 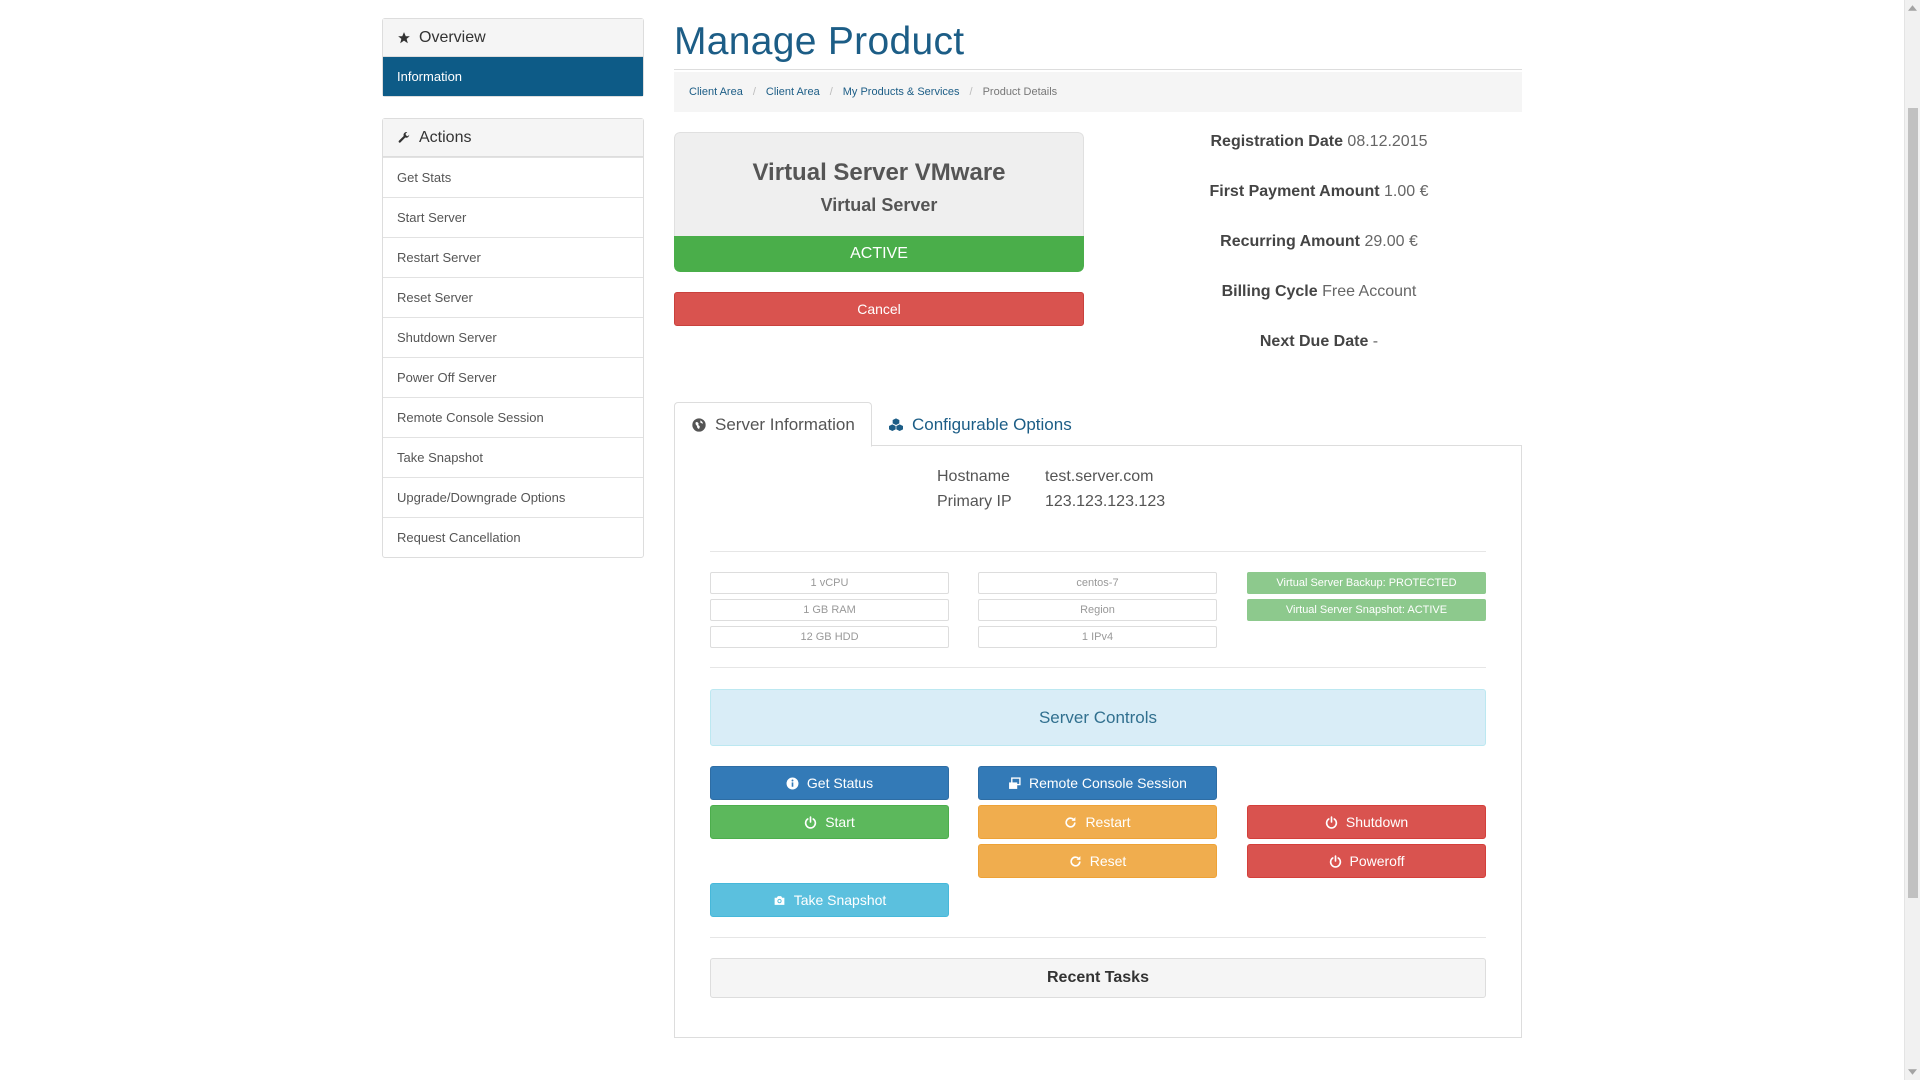 I want to click on detail-value: -, so click(x=1375, y=341).